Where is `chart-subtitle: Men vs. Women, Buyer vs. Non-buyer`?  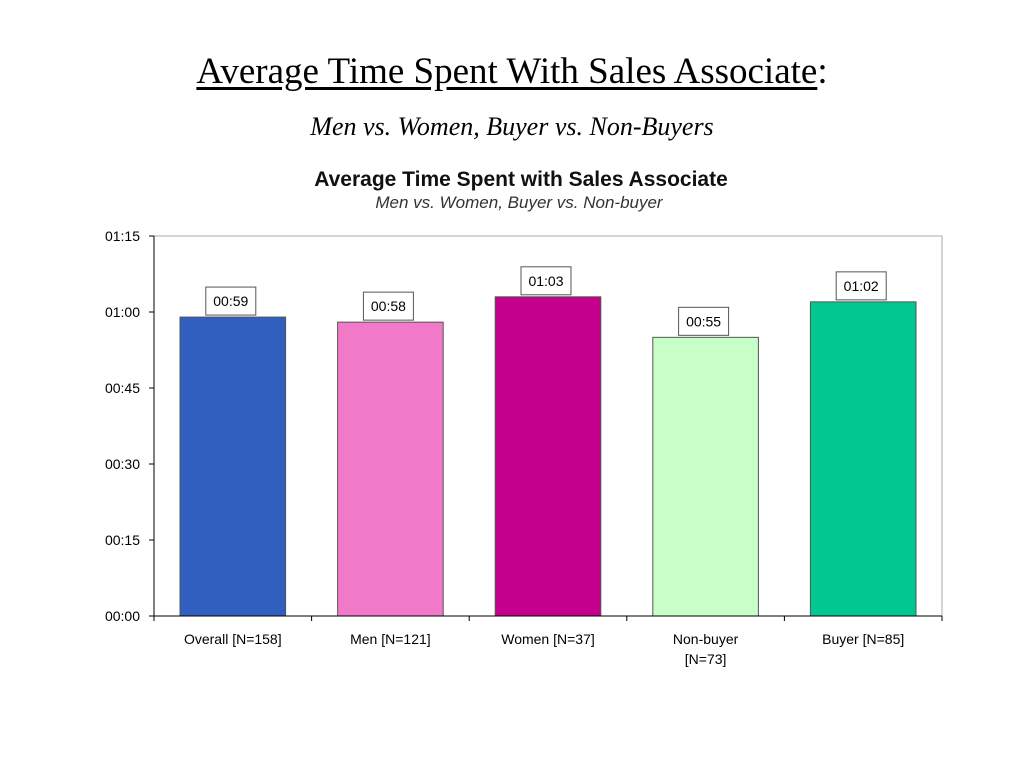
chart-subtitle: Men vs. Women, Buyer vs. Non-buyer is located at coordinates (519, 202).